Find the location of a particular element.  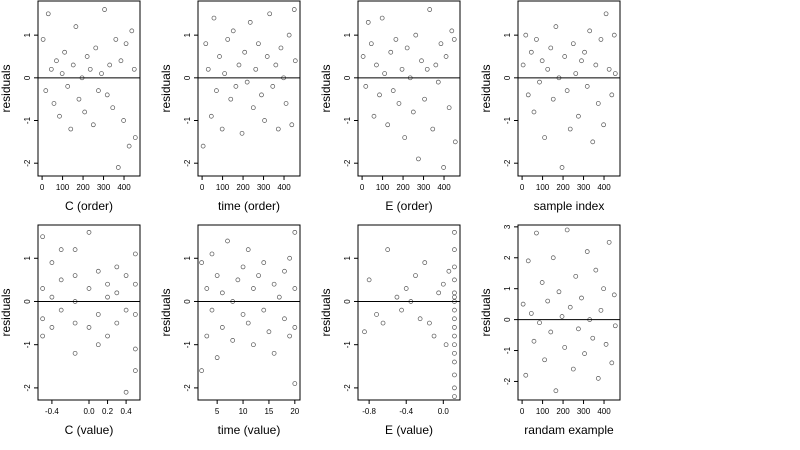

x-axis-label: time (order) is located at coordinates (249, 206).